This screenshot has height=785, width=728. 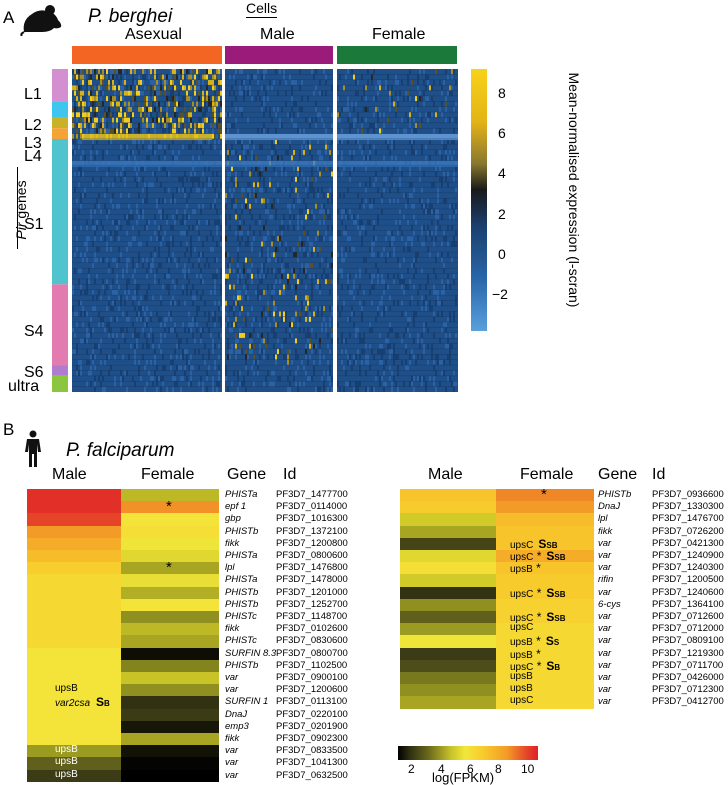 What do you see at coordinates (279, 55) in the screenshot?
I see `group-bar-male` at bounding box center [279, 55].